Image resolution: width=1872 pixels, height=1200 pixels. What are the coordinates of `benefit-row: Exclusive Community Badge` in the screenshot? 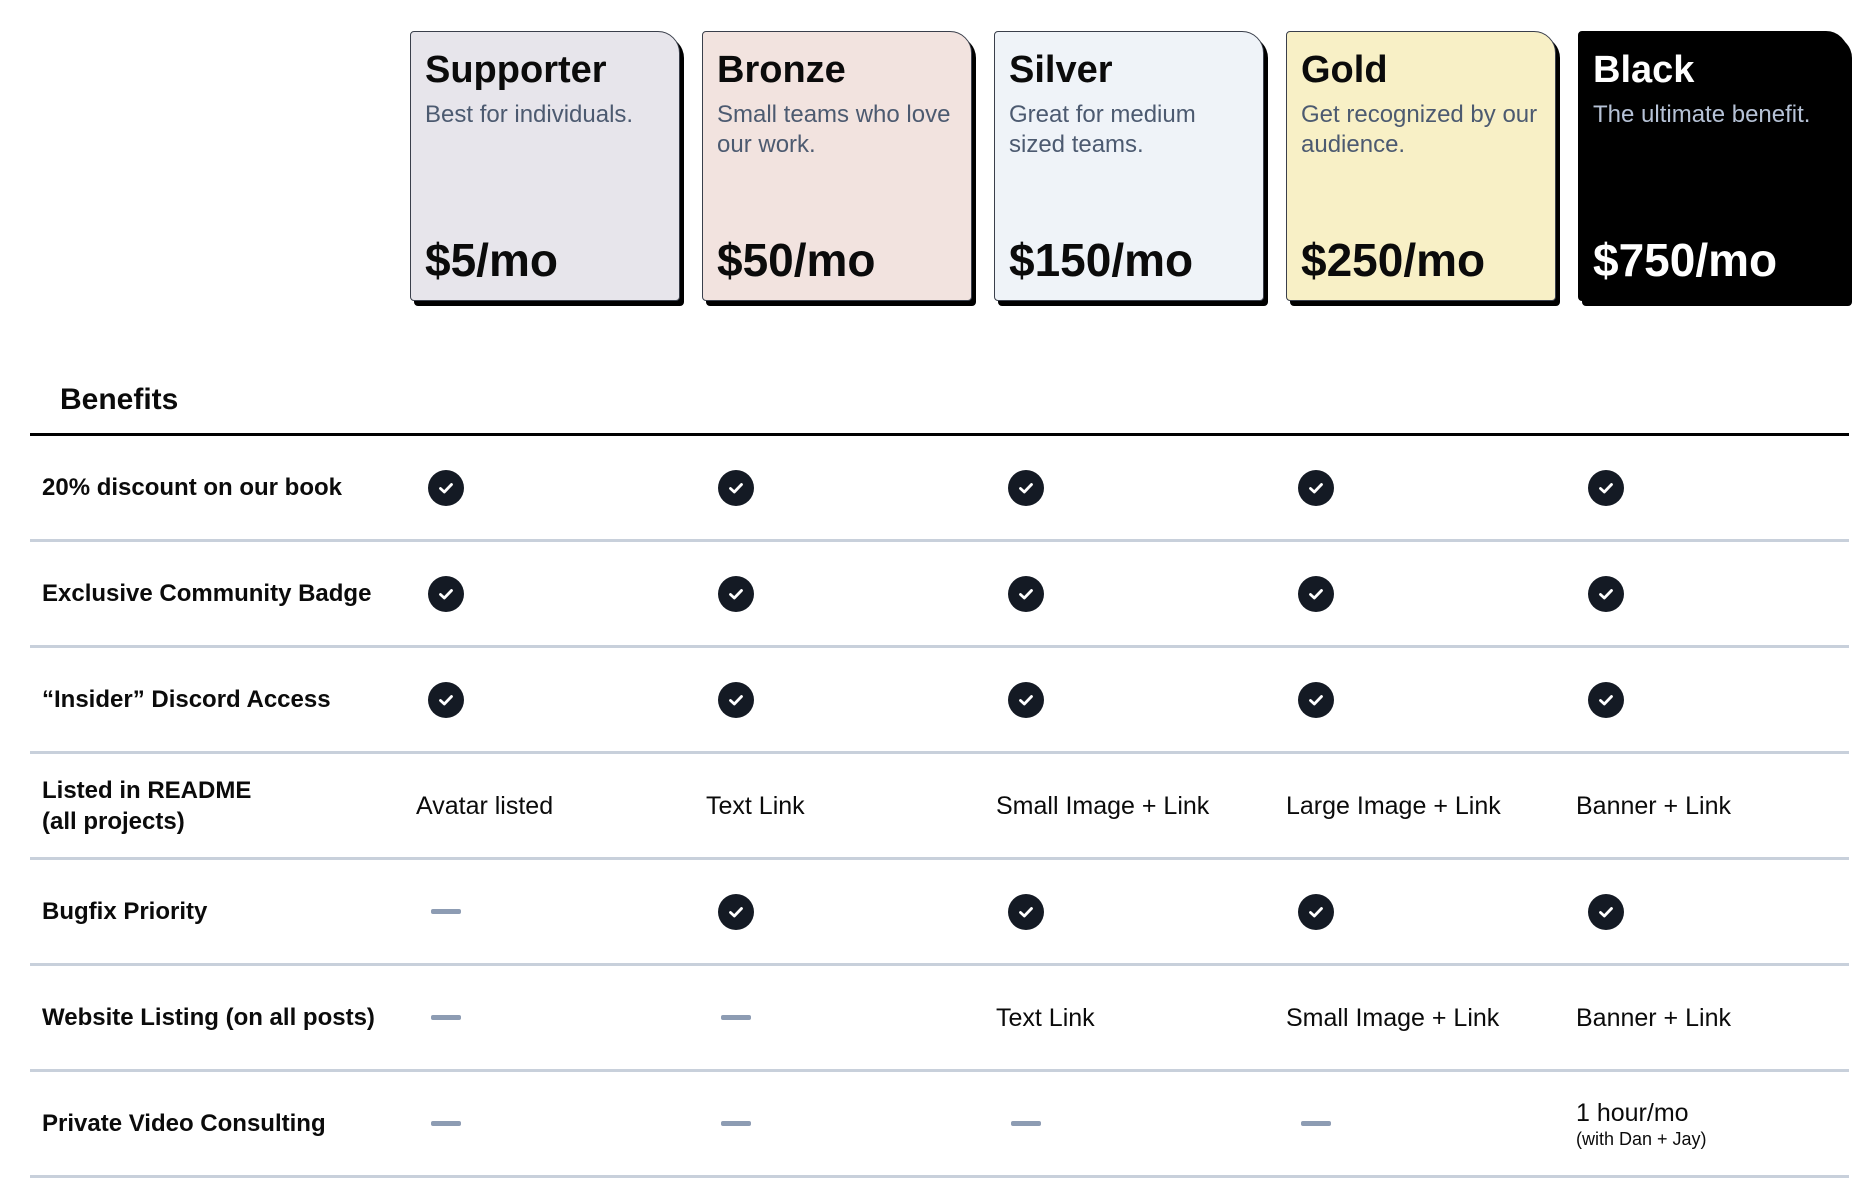 It's located at (939, 595).